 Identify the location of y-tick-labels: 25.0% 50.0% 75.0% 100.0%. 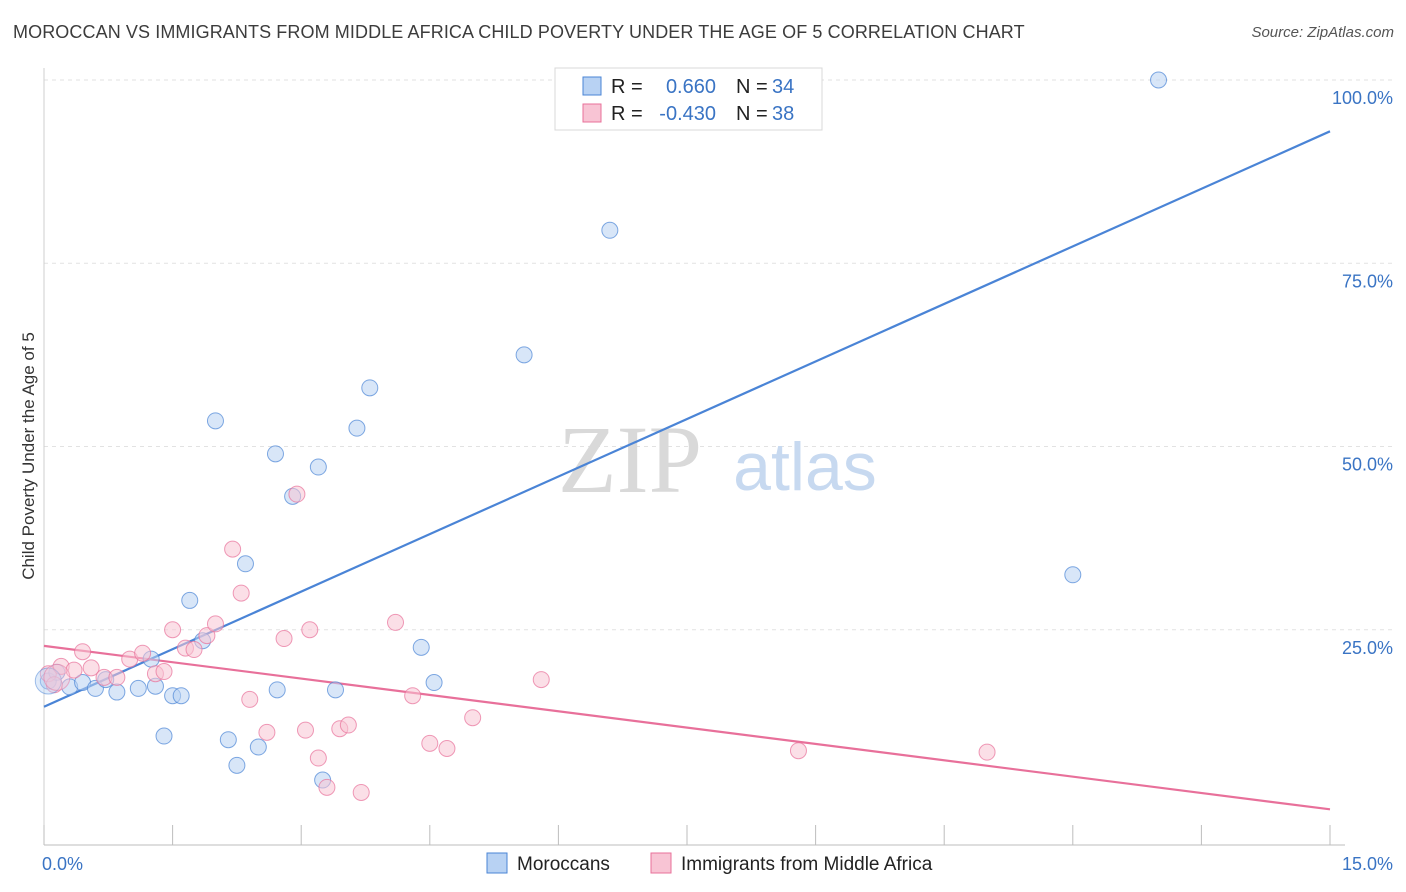
(1362, 373).